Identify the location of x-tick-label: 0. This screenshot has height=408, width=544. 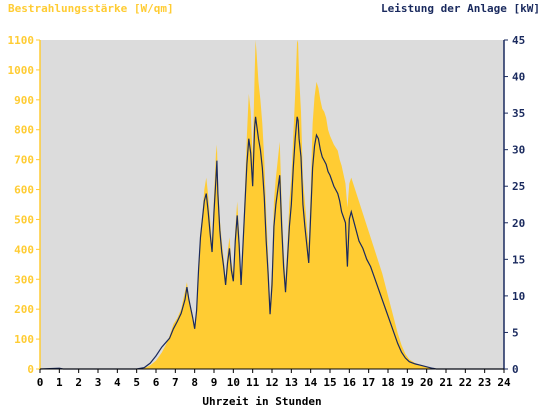
(40, 382).